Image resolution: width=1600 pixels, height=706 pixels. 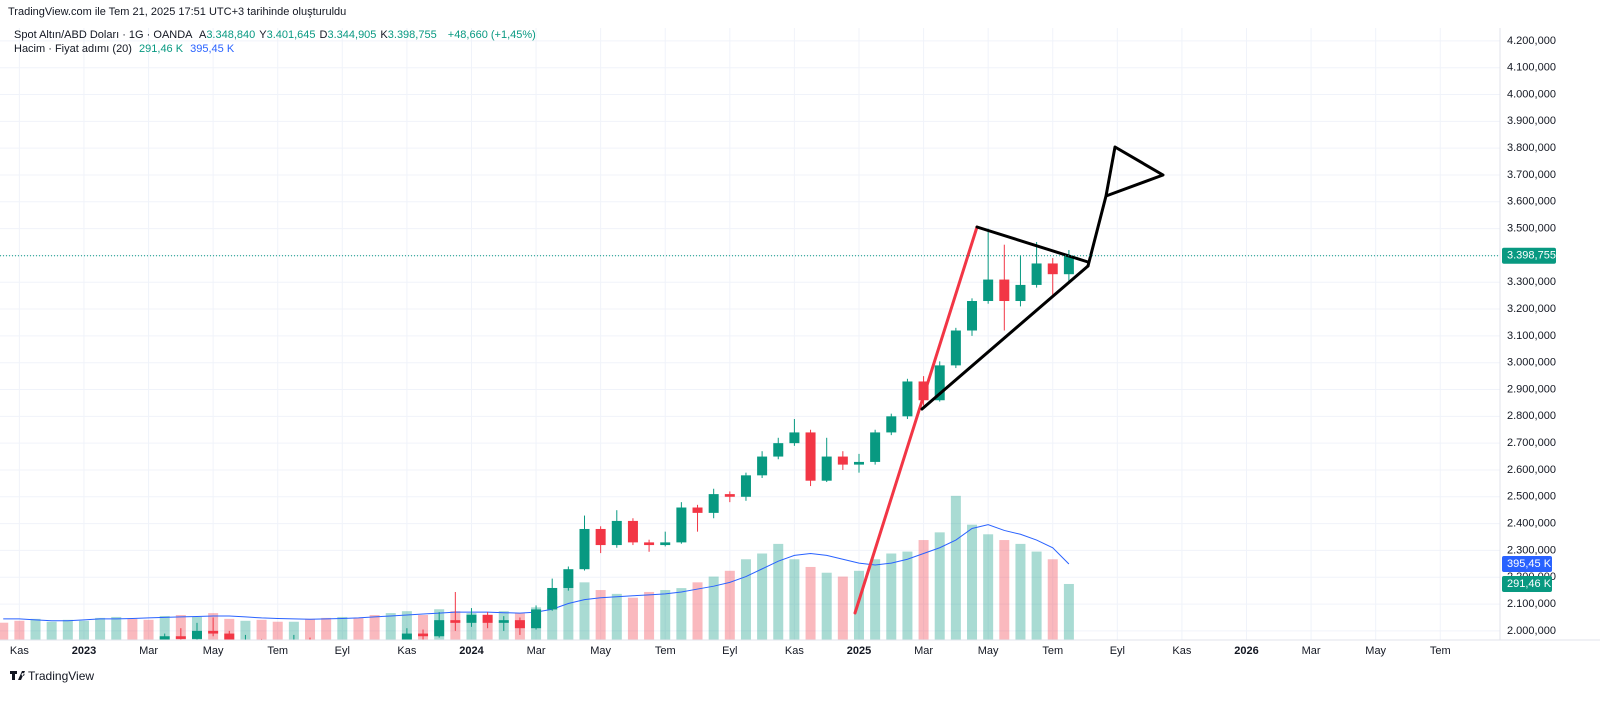 I want to click on ohlc-label: Y, so click(x=263, y=35).